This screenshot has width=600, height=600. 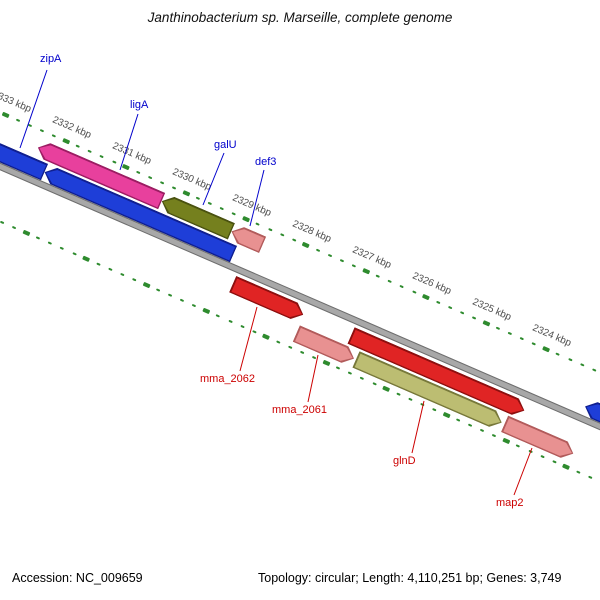 What do you see at coordinates (228, 379) in the screenshot?
I see `gene-label-mma_2062: mma_2062` at bounding box center [228, 379].